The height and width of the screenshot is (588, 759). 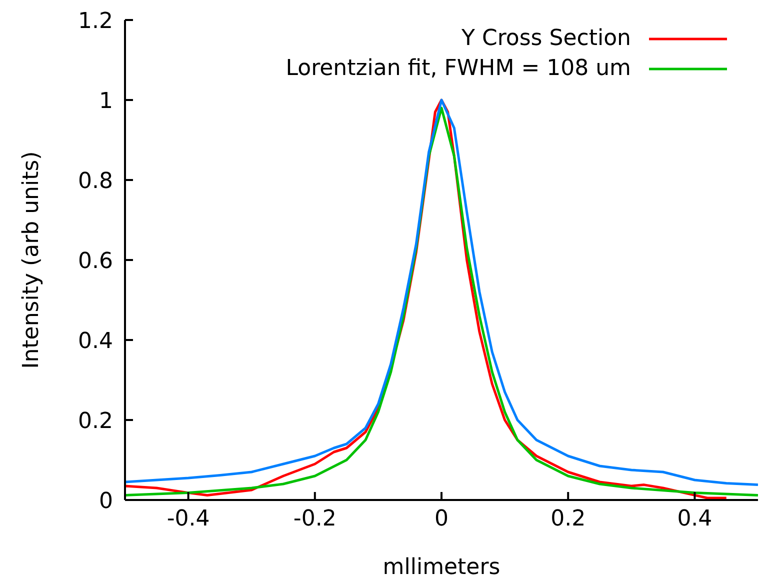 What do you see at coordinates (106, 101) in the screenshot?
I see `y-tick-label: 1` at bounding box center [106, 101].